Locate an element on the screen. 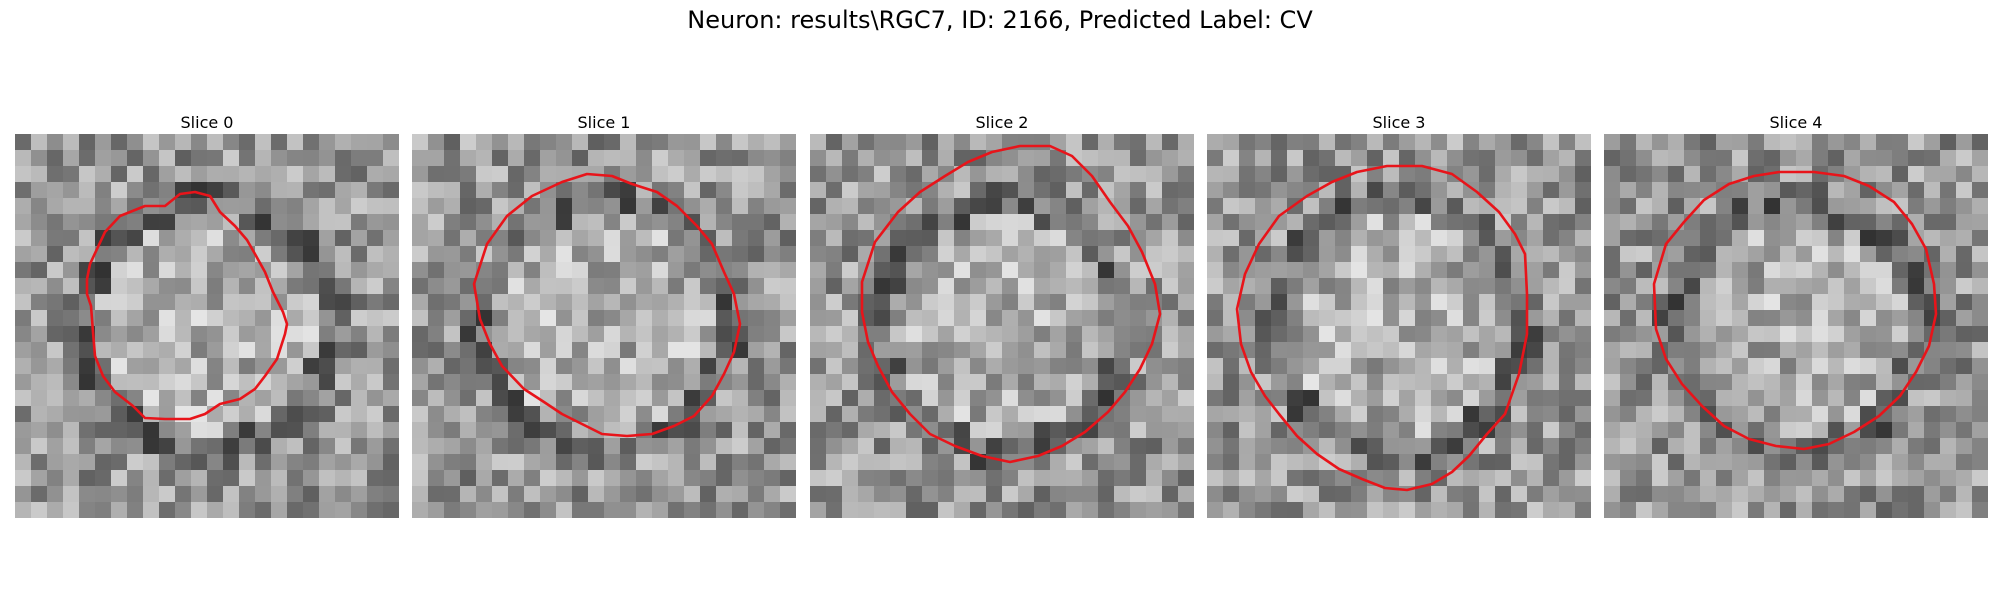  slice-panel-4: Slice 4 is located at coordinates (1796, 315).